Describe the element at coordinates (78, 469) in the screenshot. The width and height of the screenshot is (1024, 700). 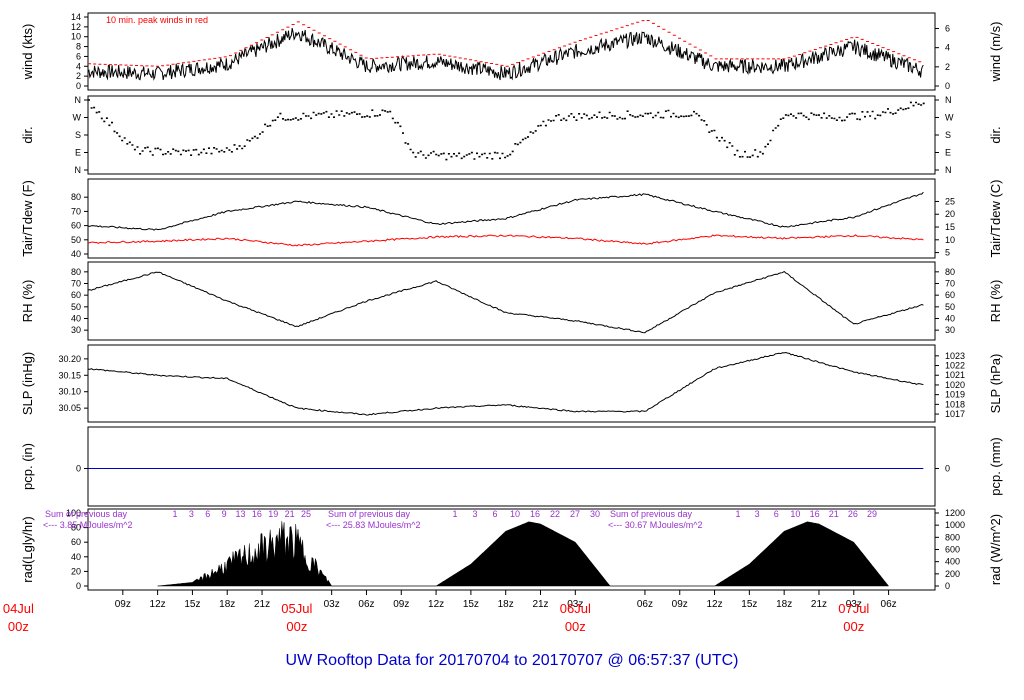
I see `ytick-label-left-pcp: 0` at that location.